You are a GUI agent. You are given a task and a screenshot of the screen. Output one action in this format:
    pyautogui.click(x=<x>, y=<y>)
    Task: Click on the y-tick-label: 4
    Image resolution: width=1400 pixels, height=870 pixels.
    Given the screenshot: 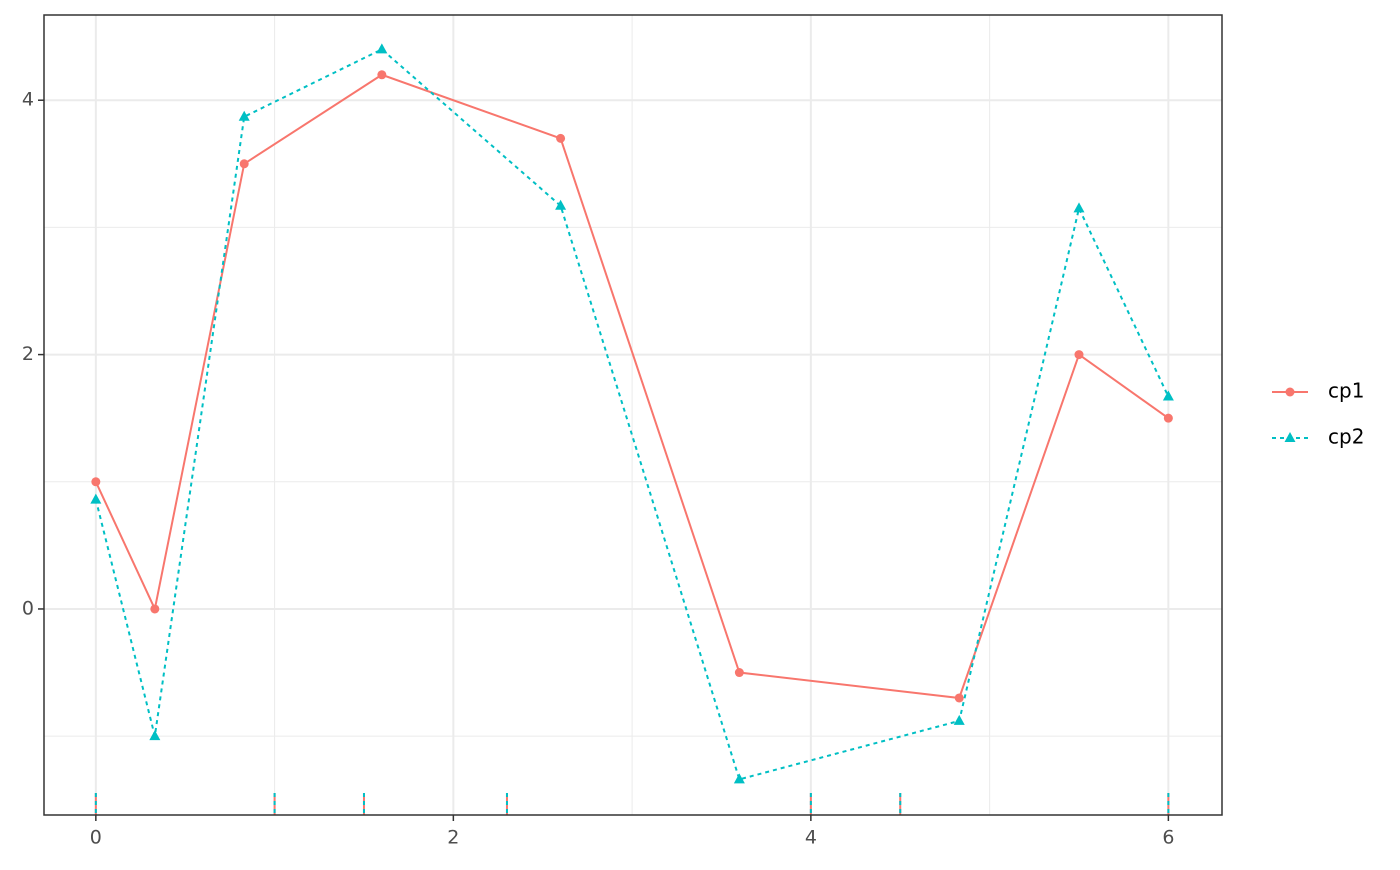 What is the action you would take?
    pyautogui.click(x=28, y=100)
    